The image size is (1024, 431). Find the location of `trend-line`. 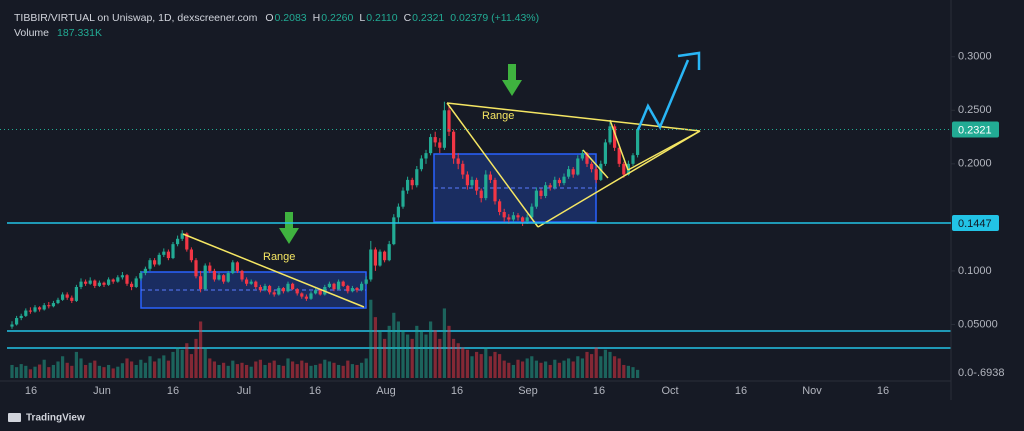

trend-line is located at coordinates (619, 179).